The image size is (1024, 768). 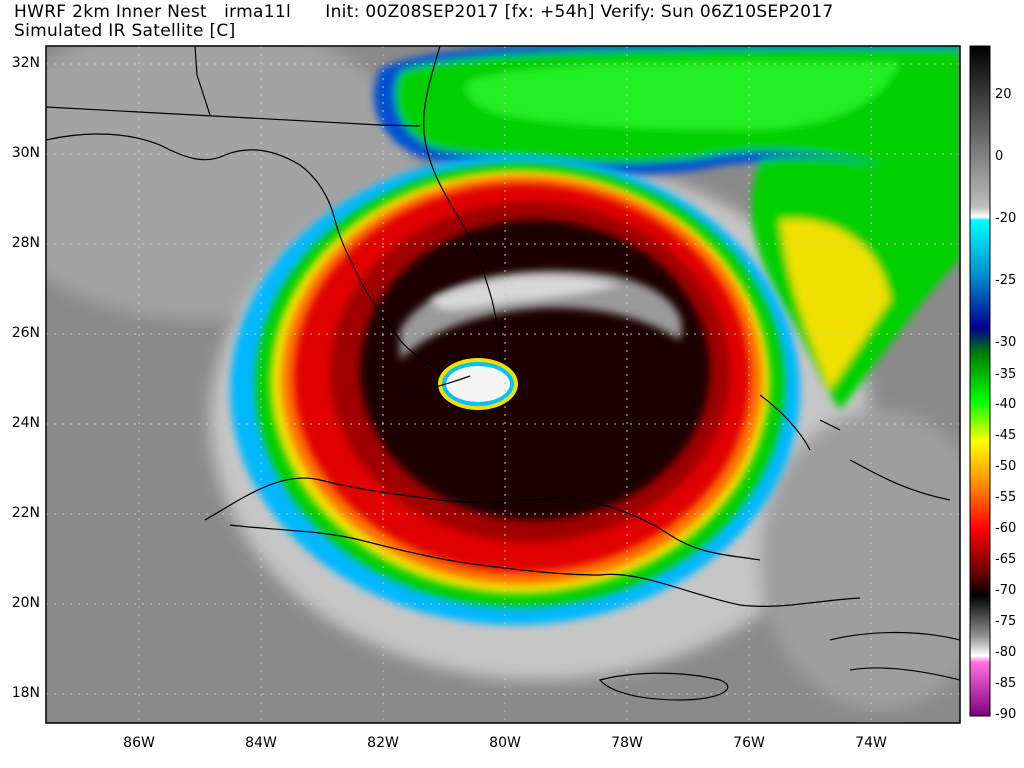 I want to click on lat-label: 22N, so click(x=25, y=513).